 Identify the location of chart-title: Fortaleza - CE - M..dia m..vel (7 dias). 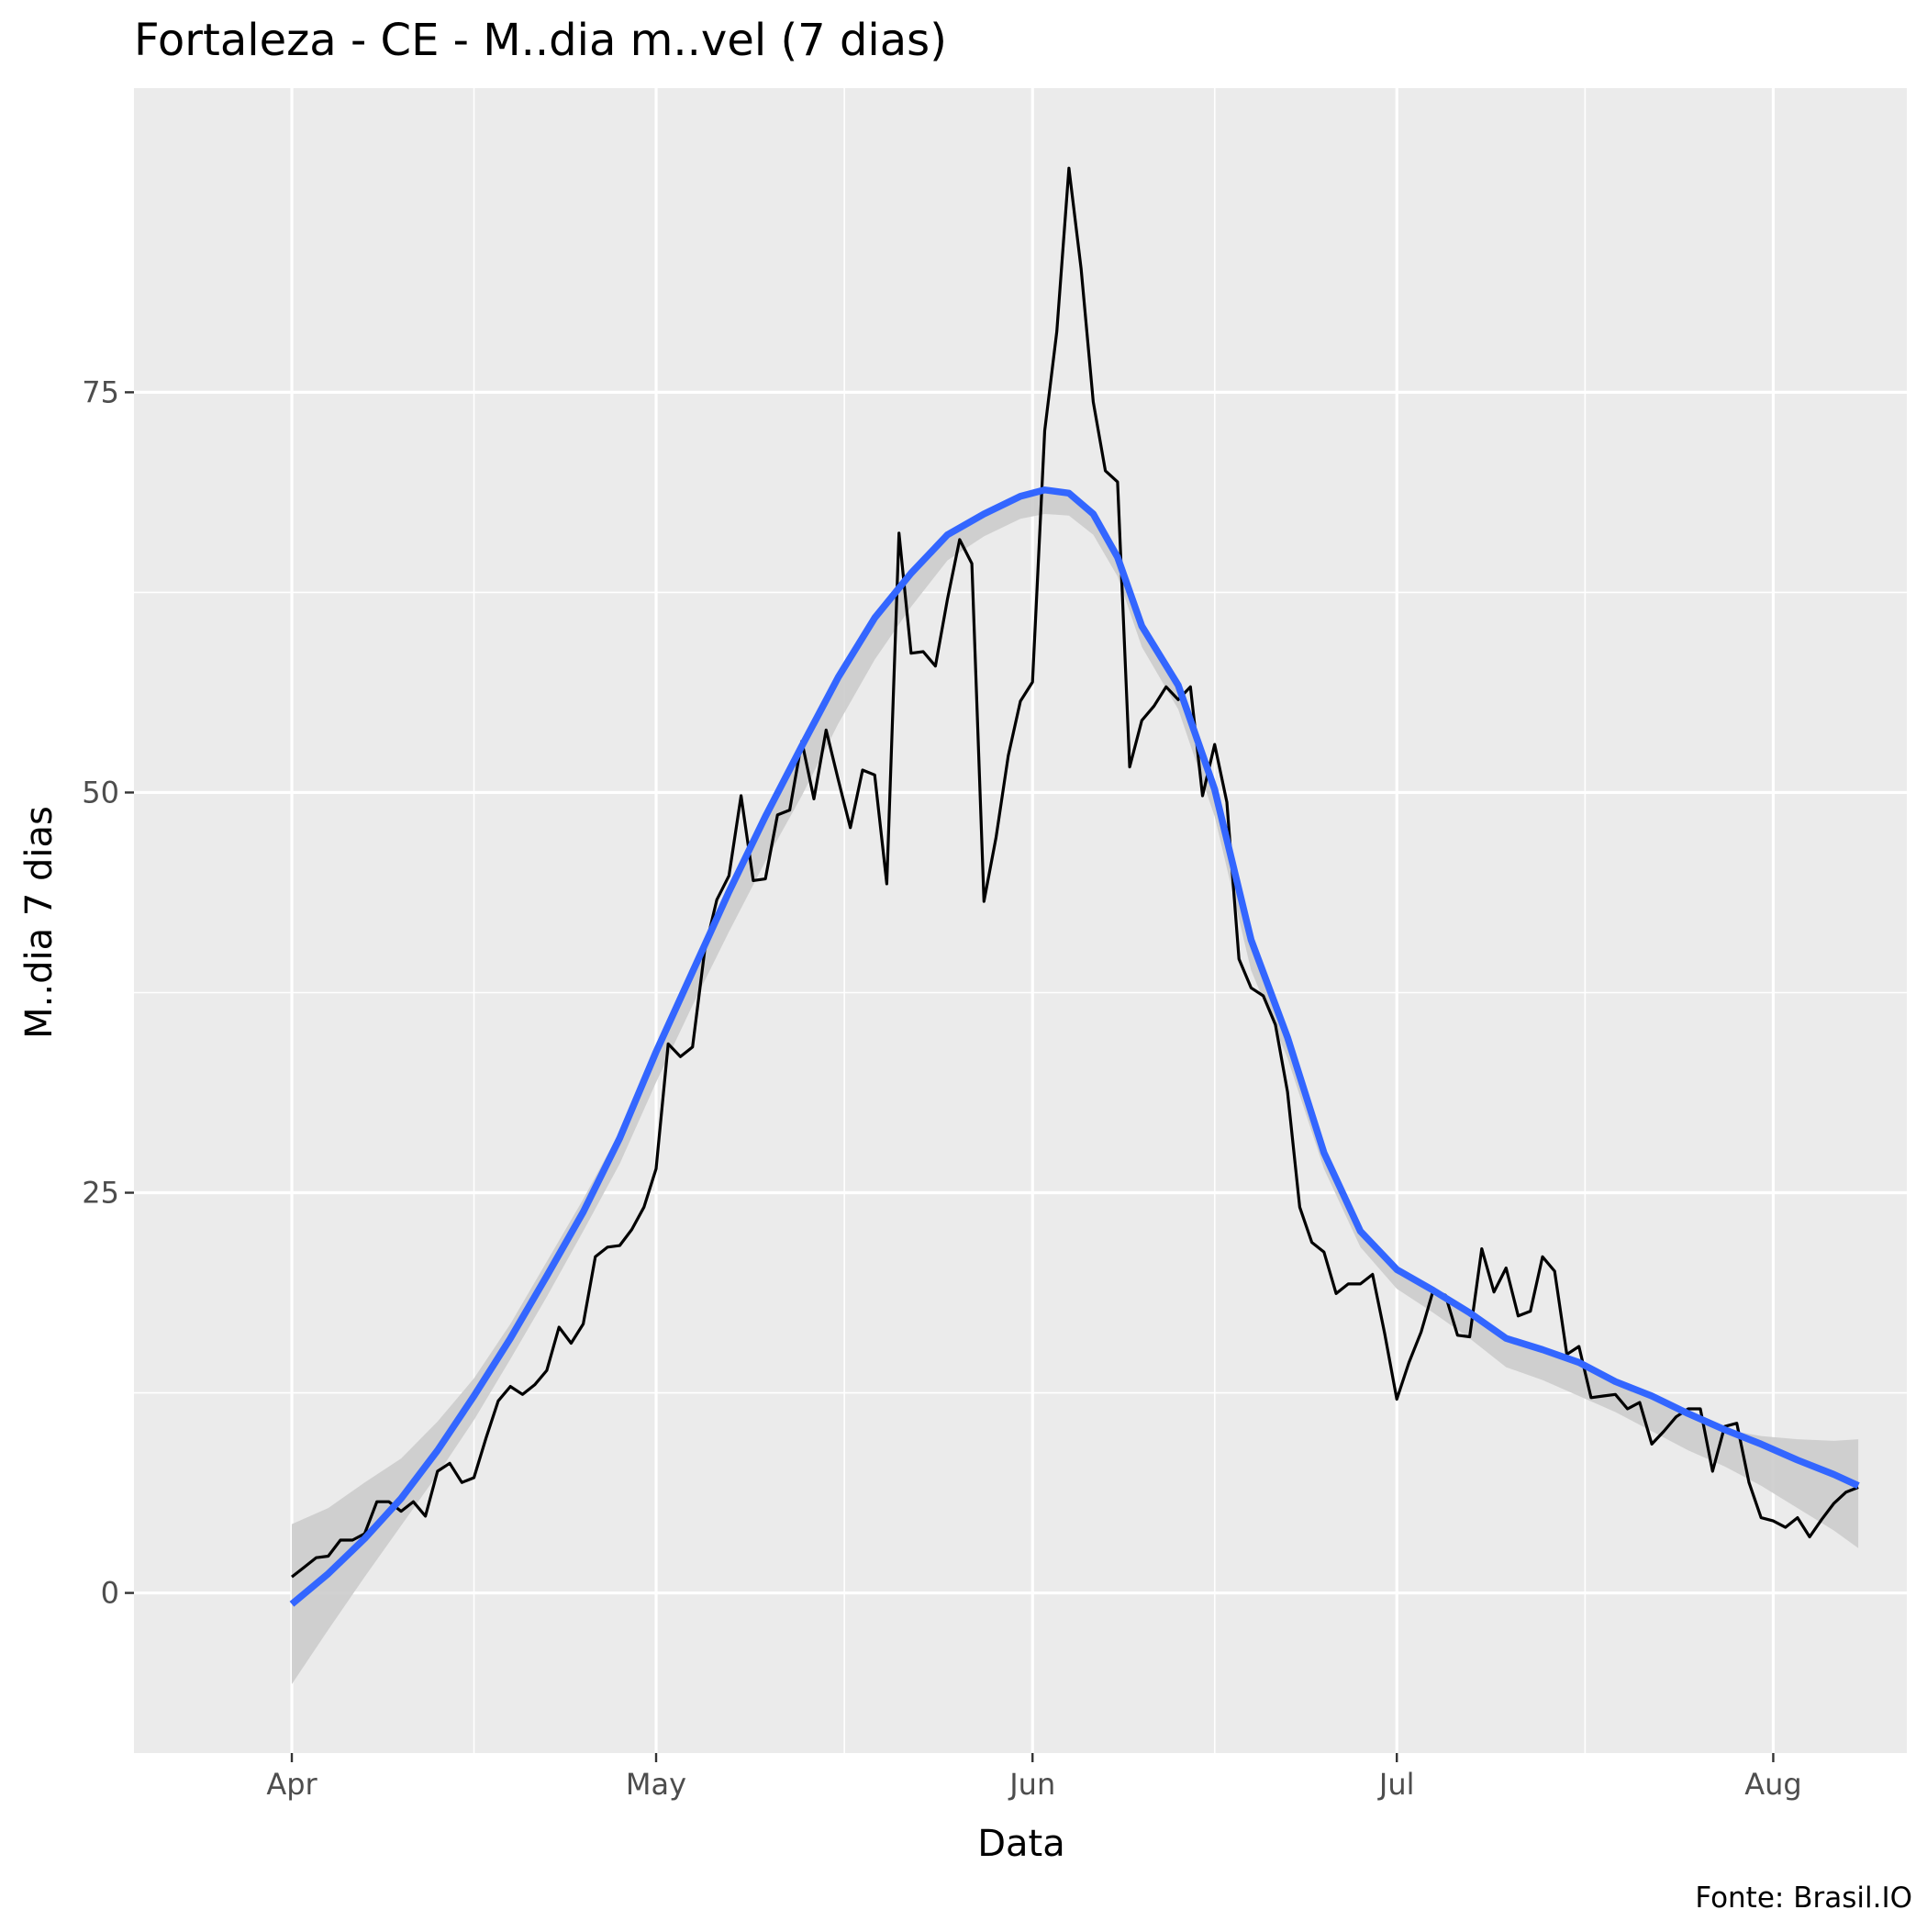
(540, 40).